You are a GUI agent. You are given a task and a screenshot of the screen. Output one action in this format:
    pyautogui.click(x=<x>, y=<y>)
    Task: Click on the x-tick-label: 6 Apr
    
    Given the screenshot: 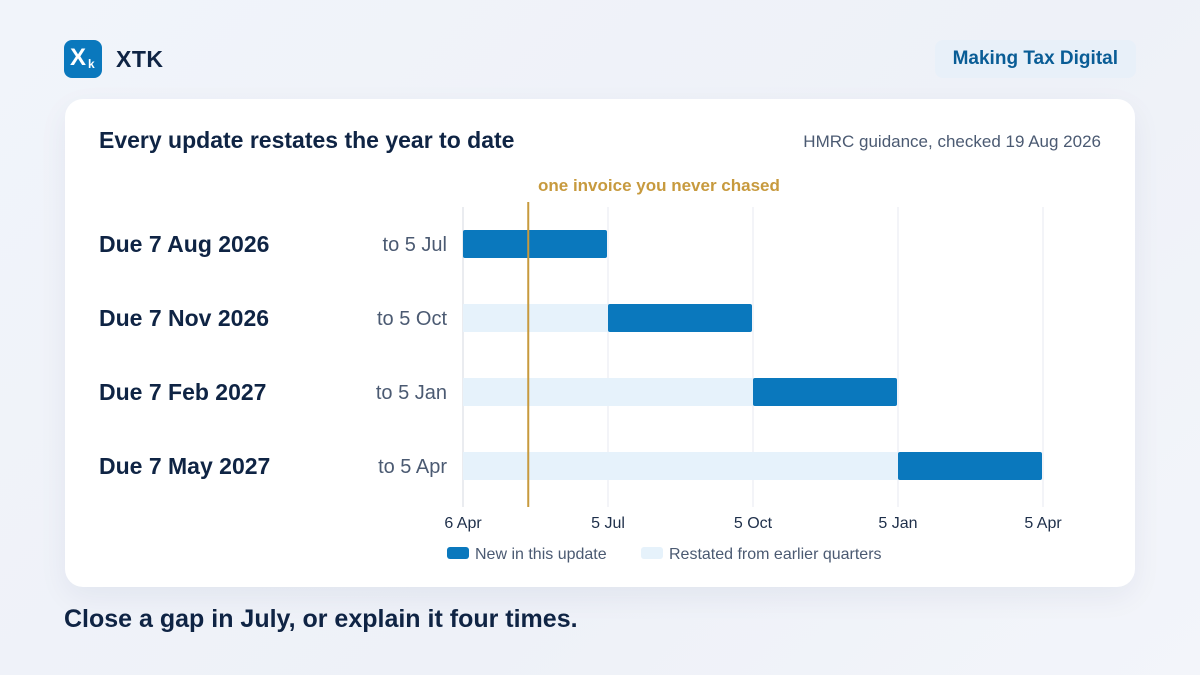 What is the action you would take?
    pyautogui.click(x=463, y=523)
    